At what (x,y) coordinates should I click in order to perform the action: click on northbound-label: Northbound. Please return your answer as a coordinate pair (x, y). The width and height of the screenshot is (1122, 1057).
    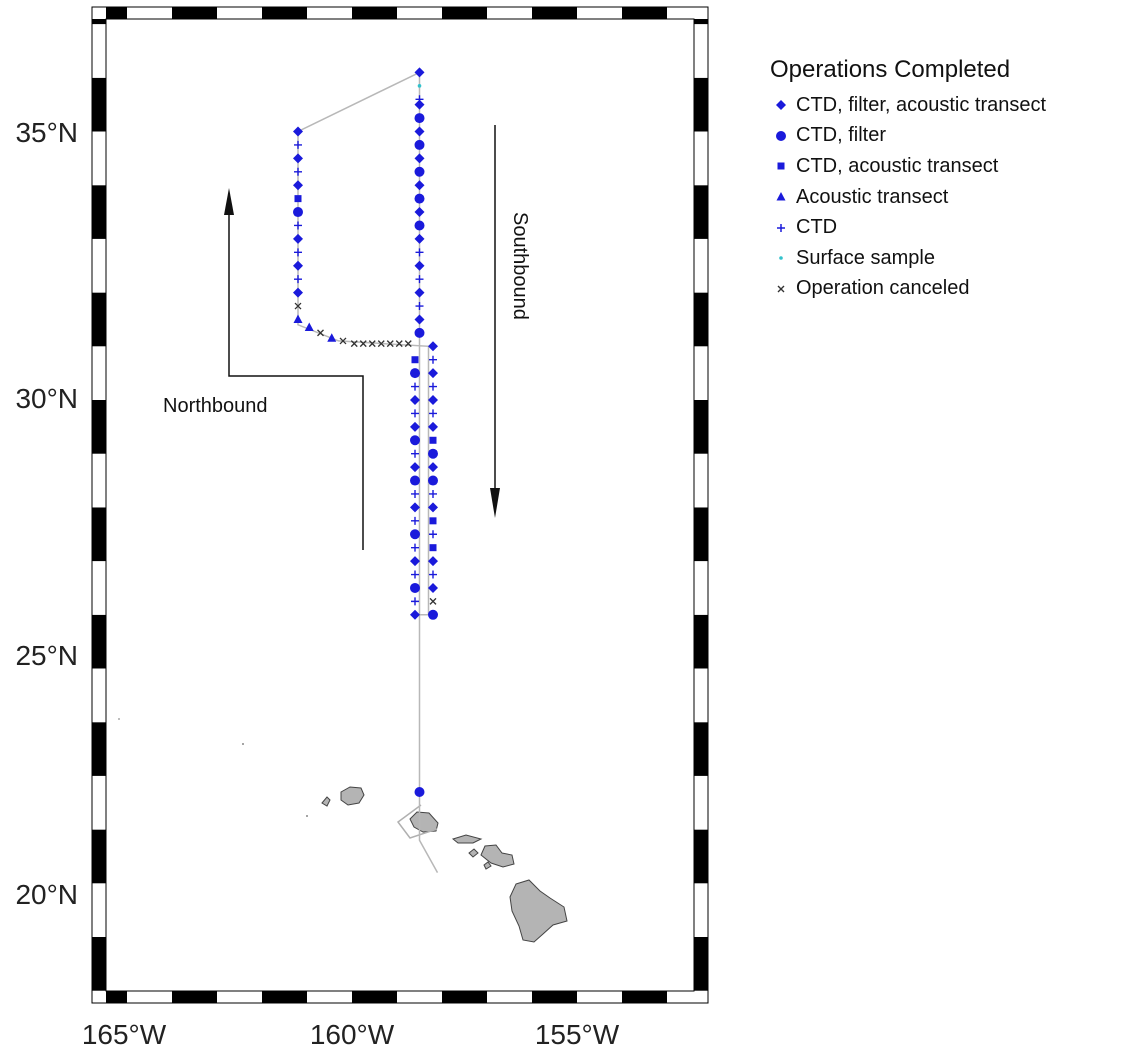
    Looking at the image, I should click on (215, 406).